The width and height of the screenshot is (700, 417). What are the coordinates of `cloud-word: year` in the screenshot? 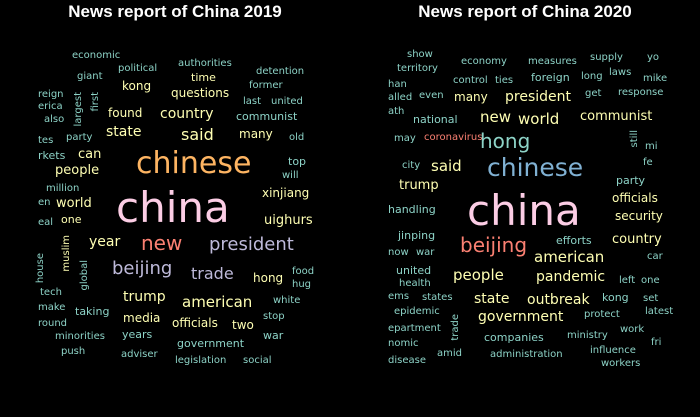 It's located at (105, 242).